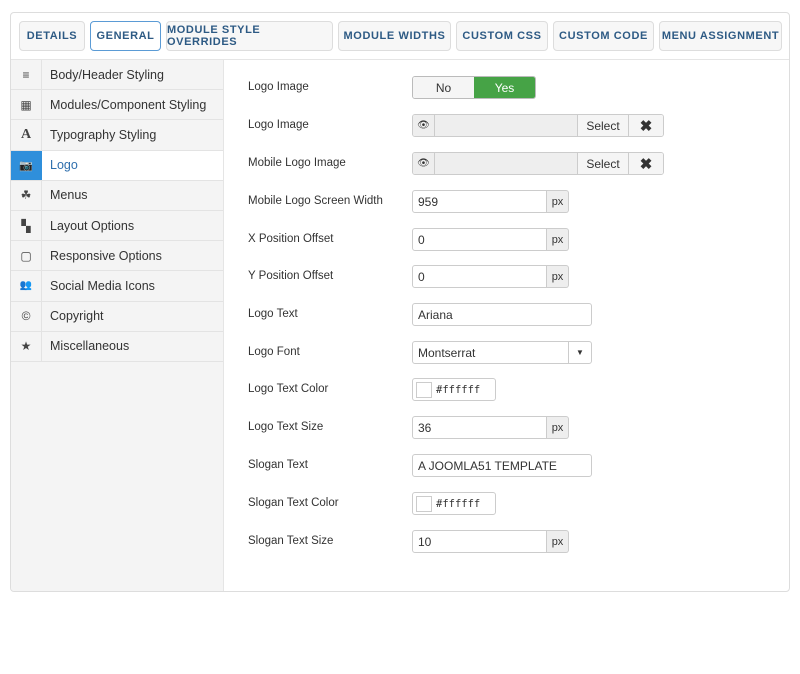 Image resolution: width=800 pixels, height=674 pixels. What do you see at coordinates (315, 201) in the screenshot?
I see `field-label: Mobile Logo Screen Width` at bounding box center [315, 201].